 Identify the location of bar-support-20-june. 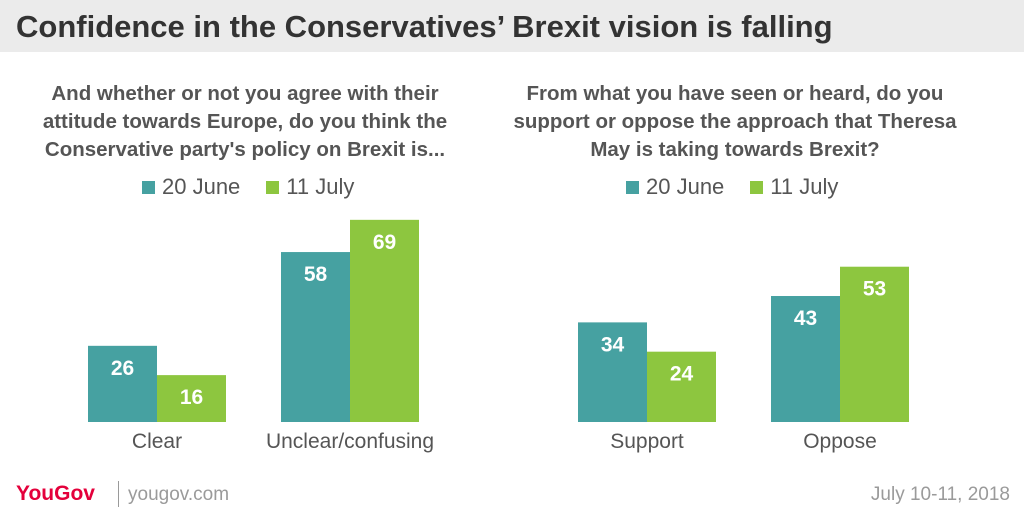
(612, 372).